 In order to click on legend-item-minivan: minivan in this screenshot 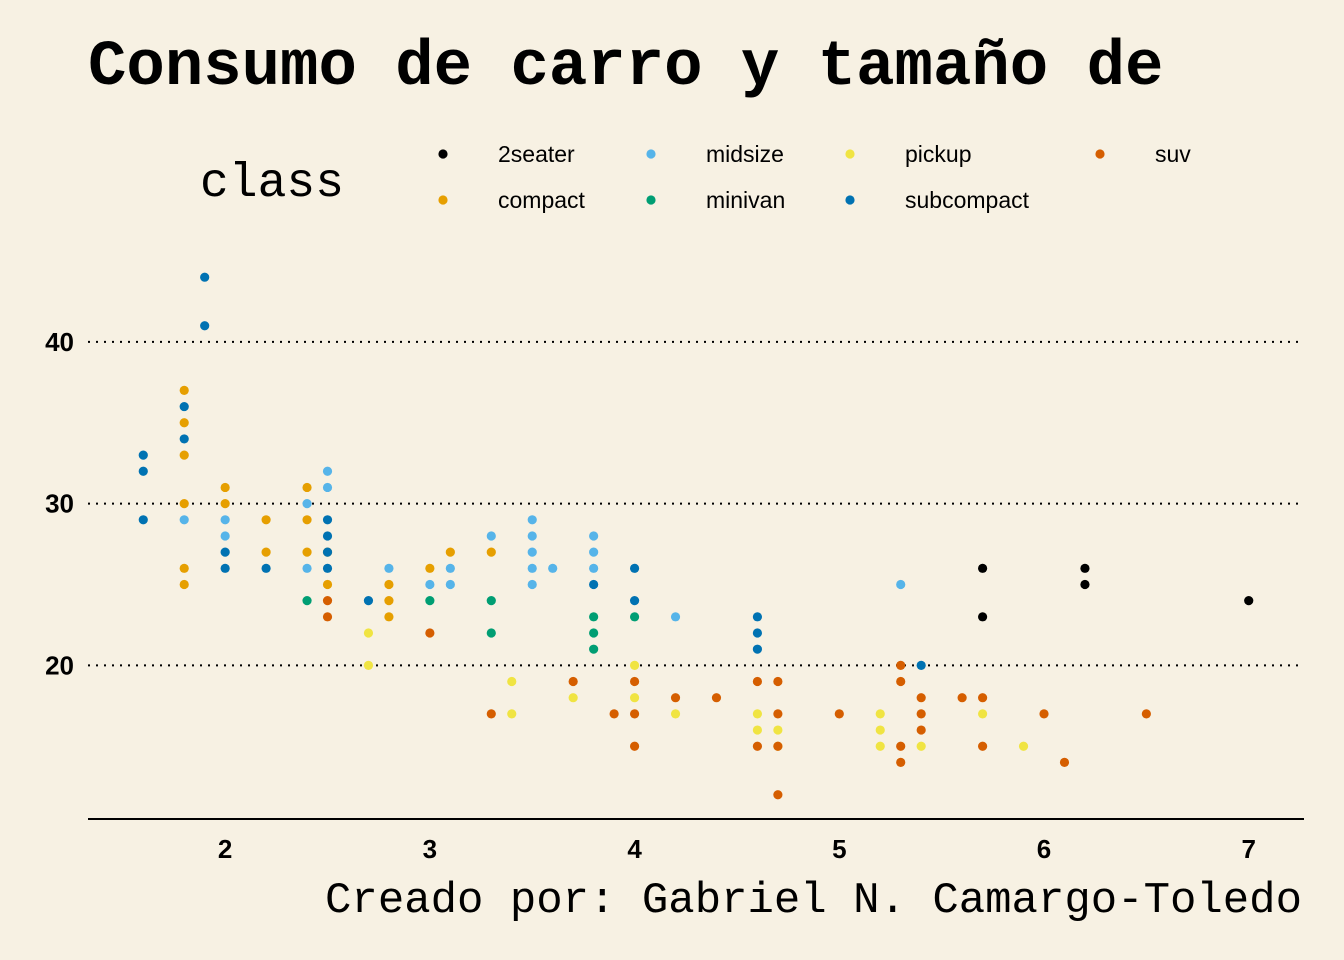, I will do `click(715, 200)`.